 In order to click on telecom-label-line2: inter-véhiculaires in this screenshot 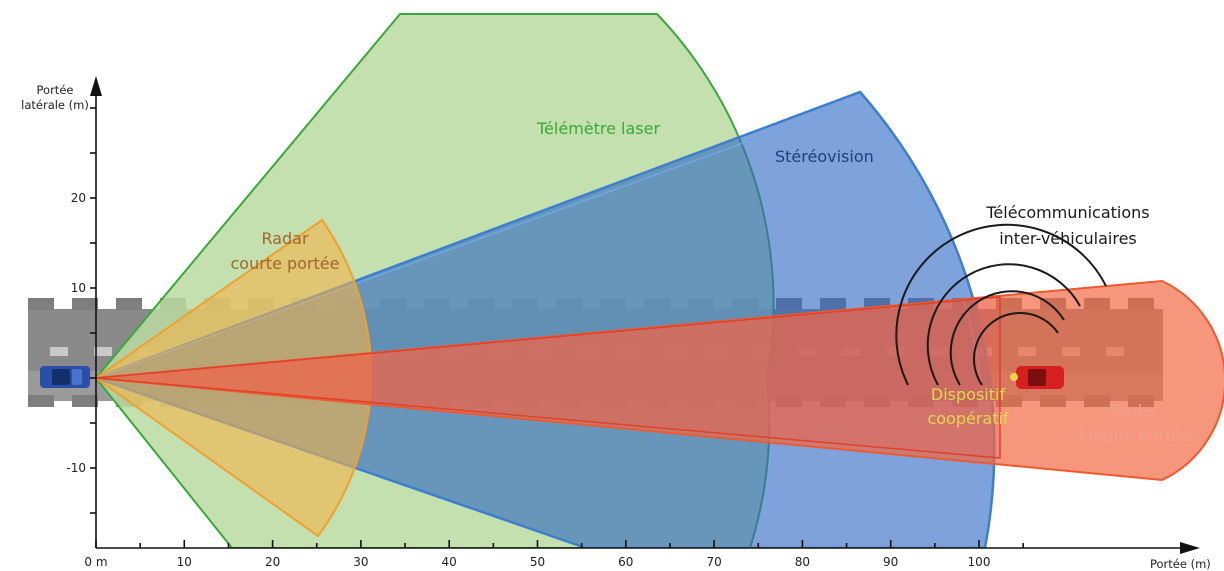, I will do `click(1068, 238)`.